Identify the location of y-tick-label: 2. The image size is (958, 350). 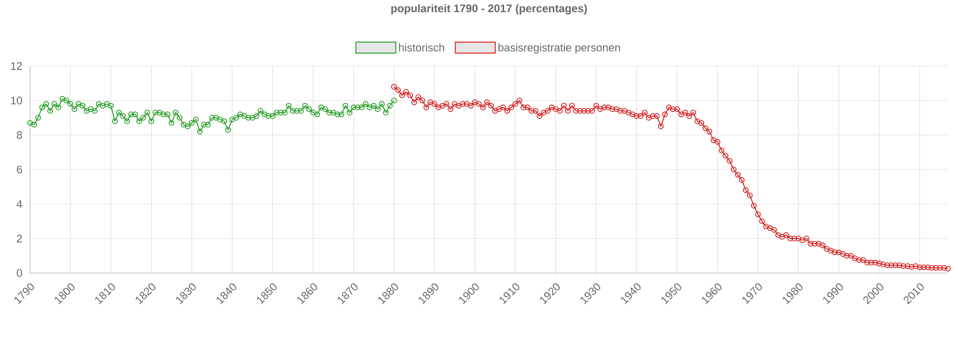
(19, 238).